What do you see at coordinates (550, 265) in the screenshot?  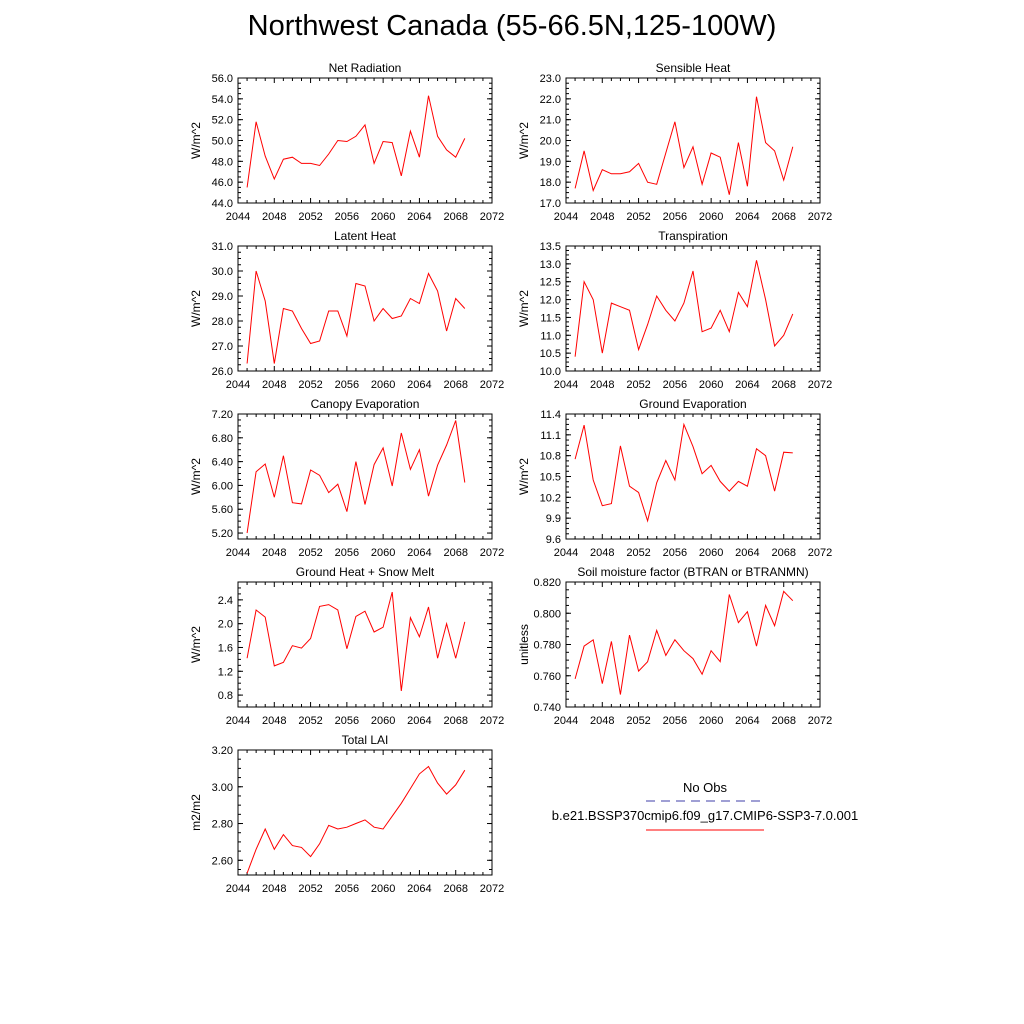 I see `y-tick-label: 13.0` at bounding box center [550, 265].